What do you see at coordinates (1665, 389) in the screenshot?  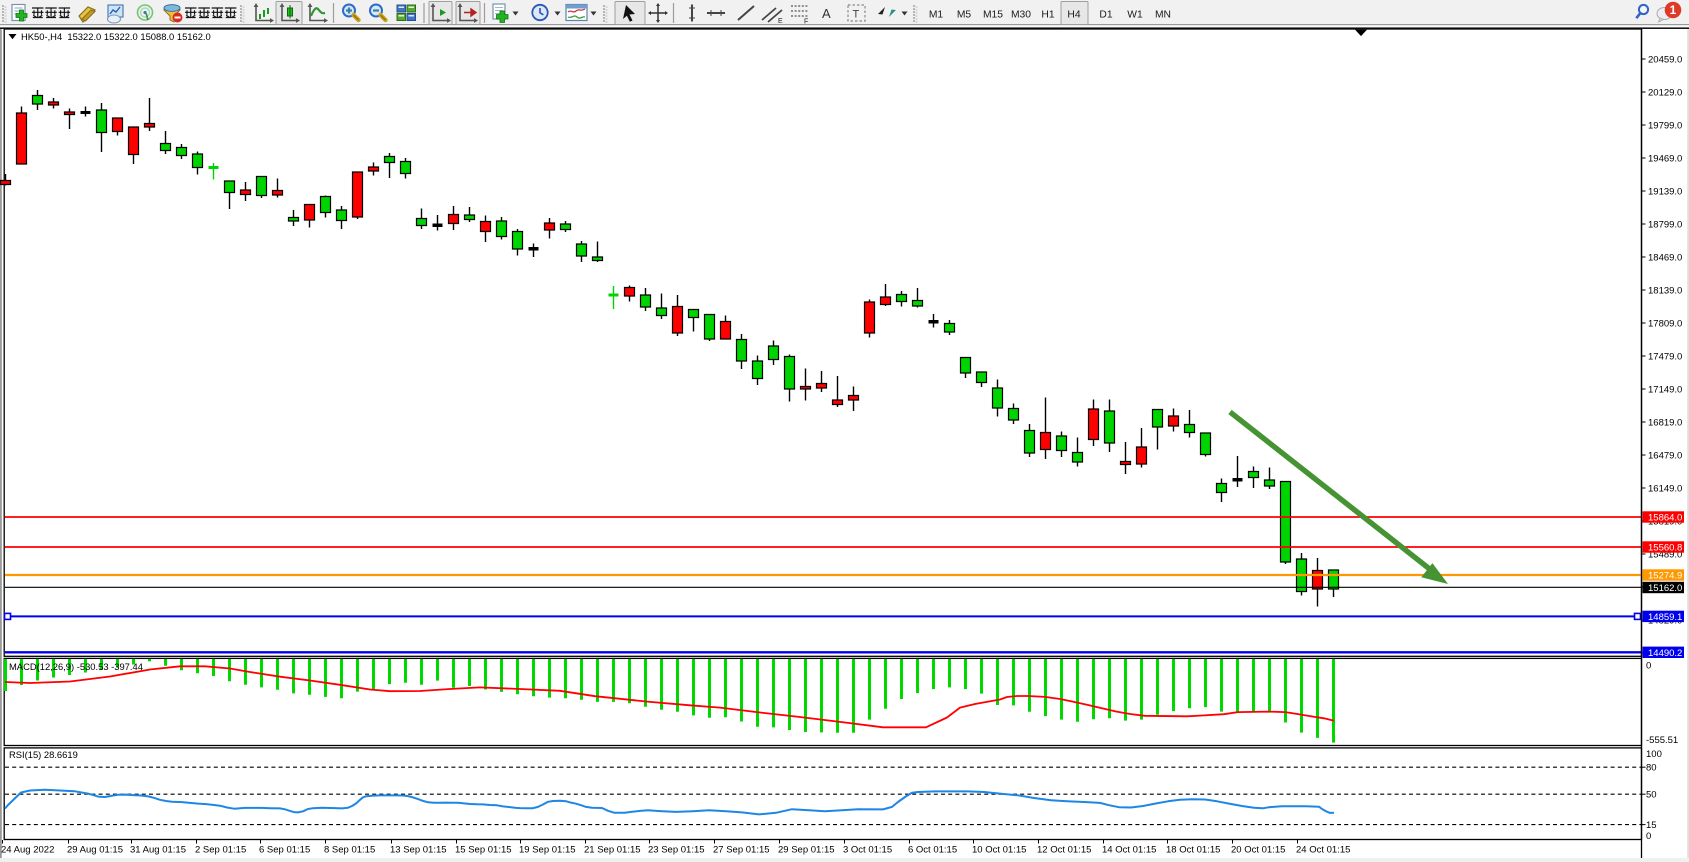 I see `svg-text: 17149.0` at bounding box center [1665, 389].